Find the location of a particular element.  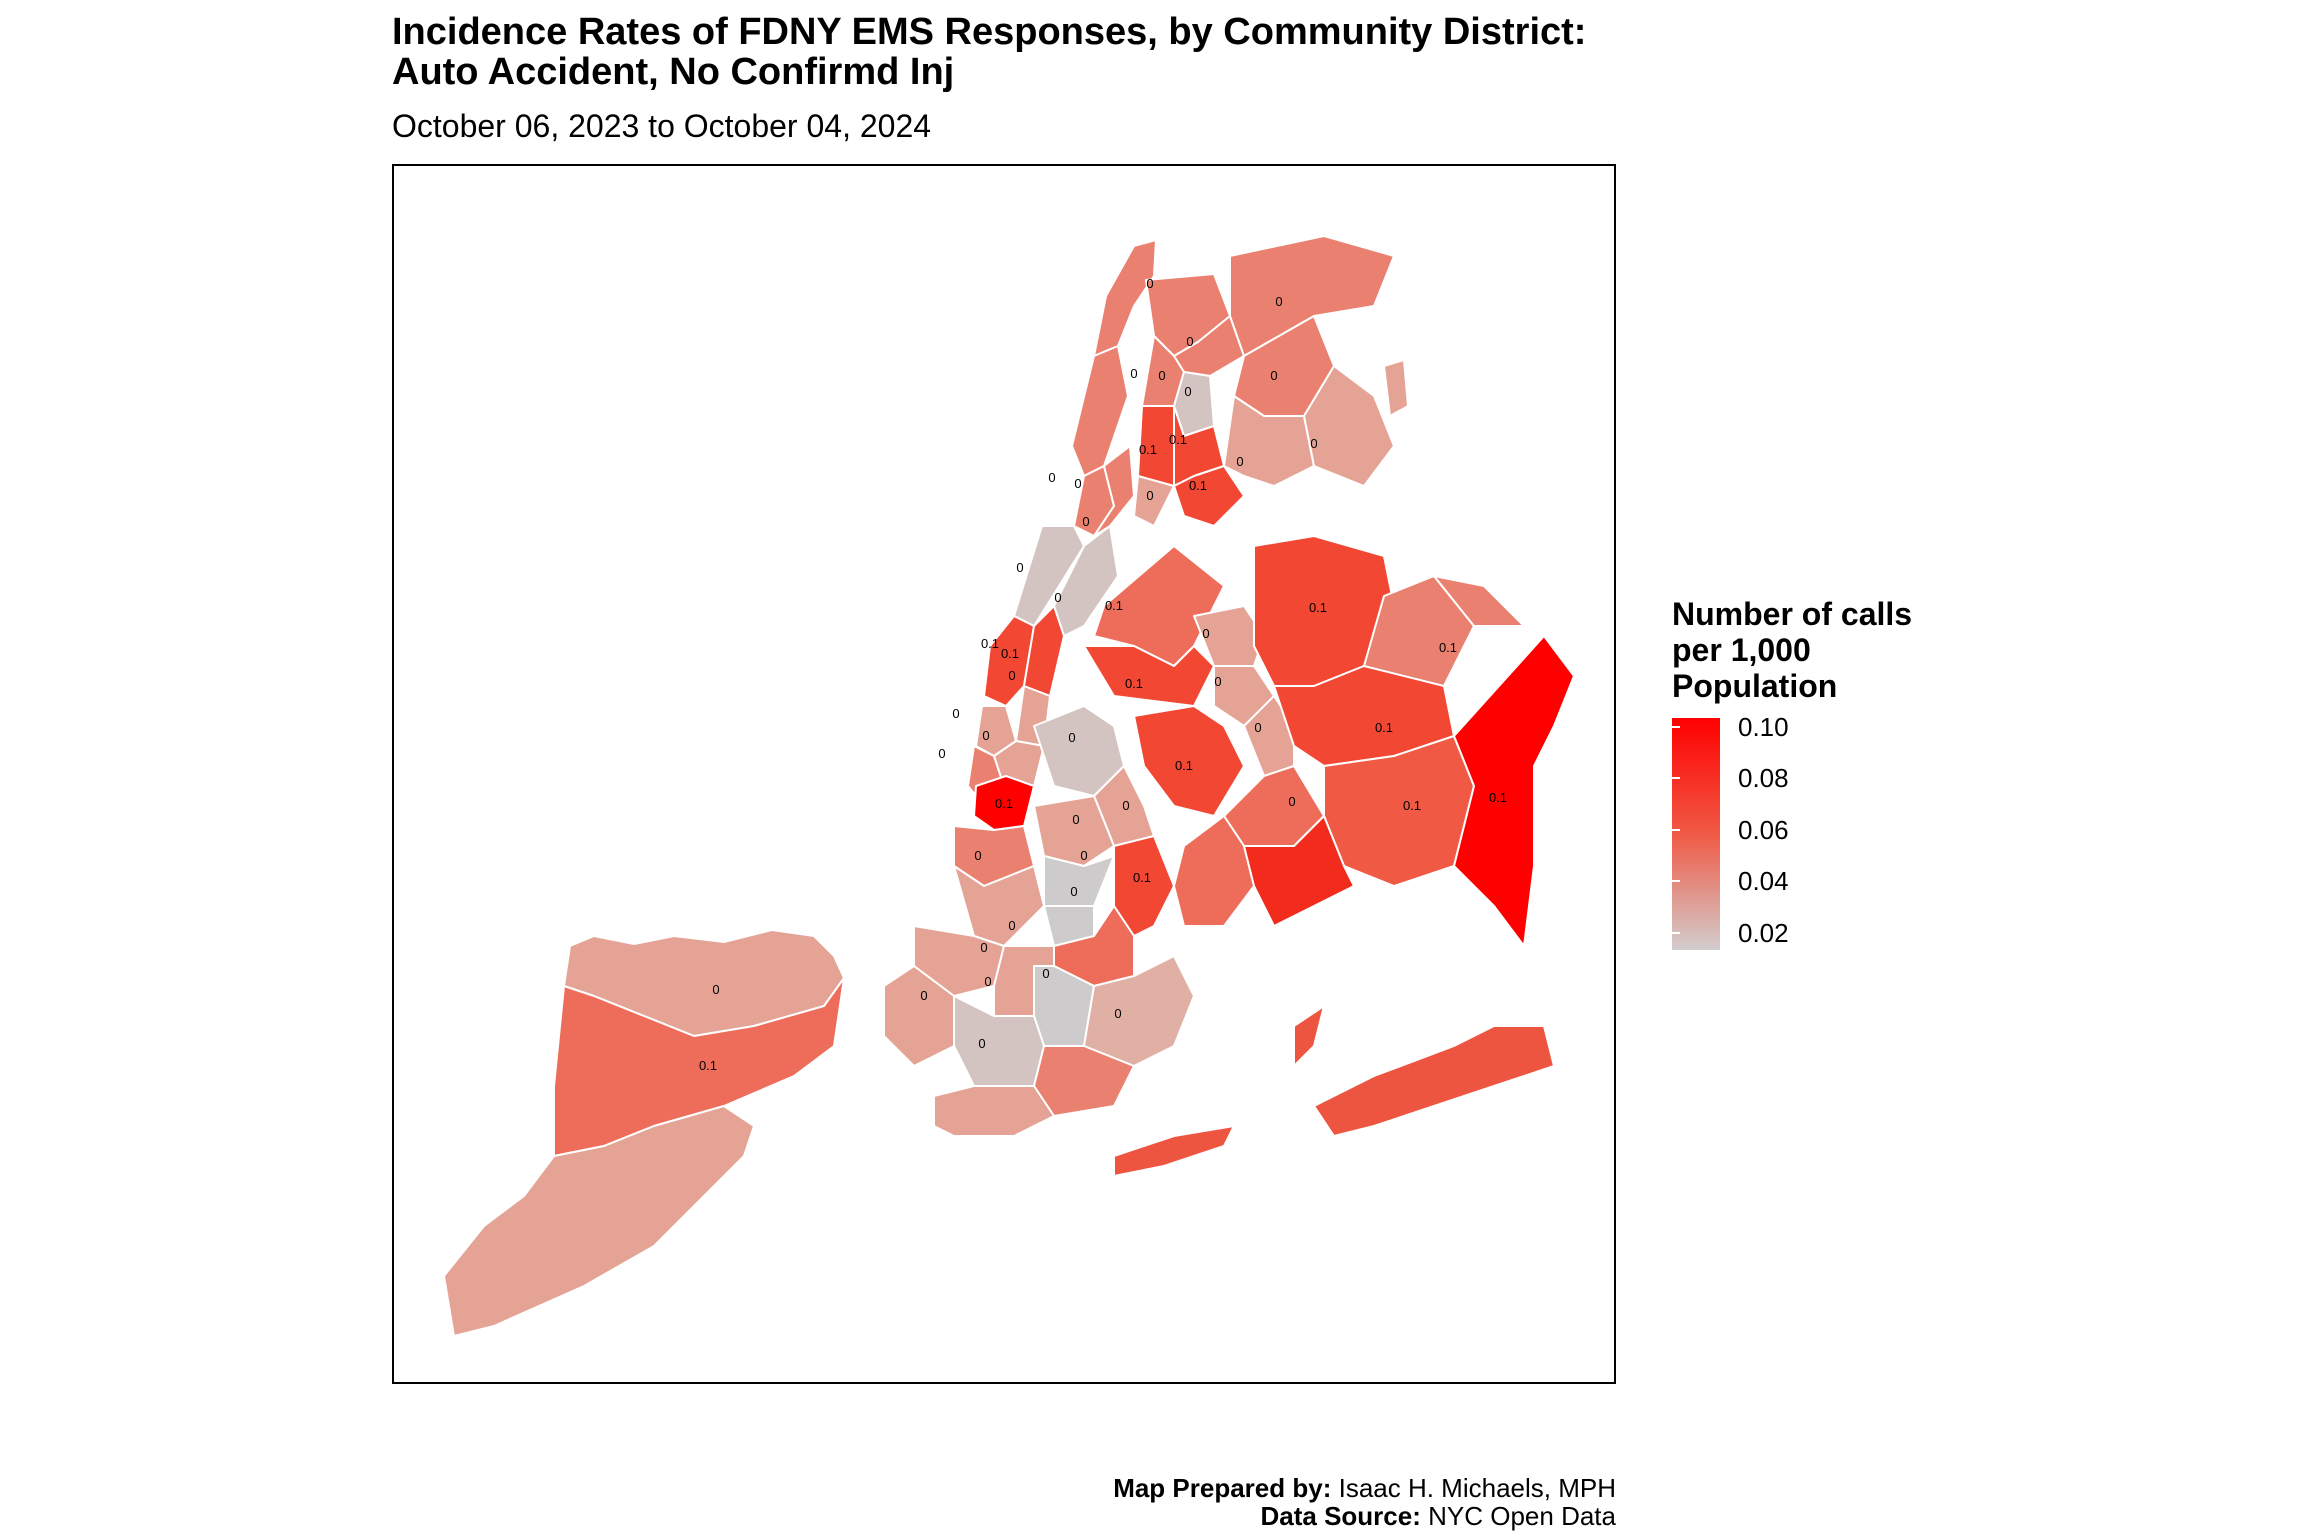

district-bx-city-island is located at coordinates (1396, 388).